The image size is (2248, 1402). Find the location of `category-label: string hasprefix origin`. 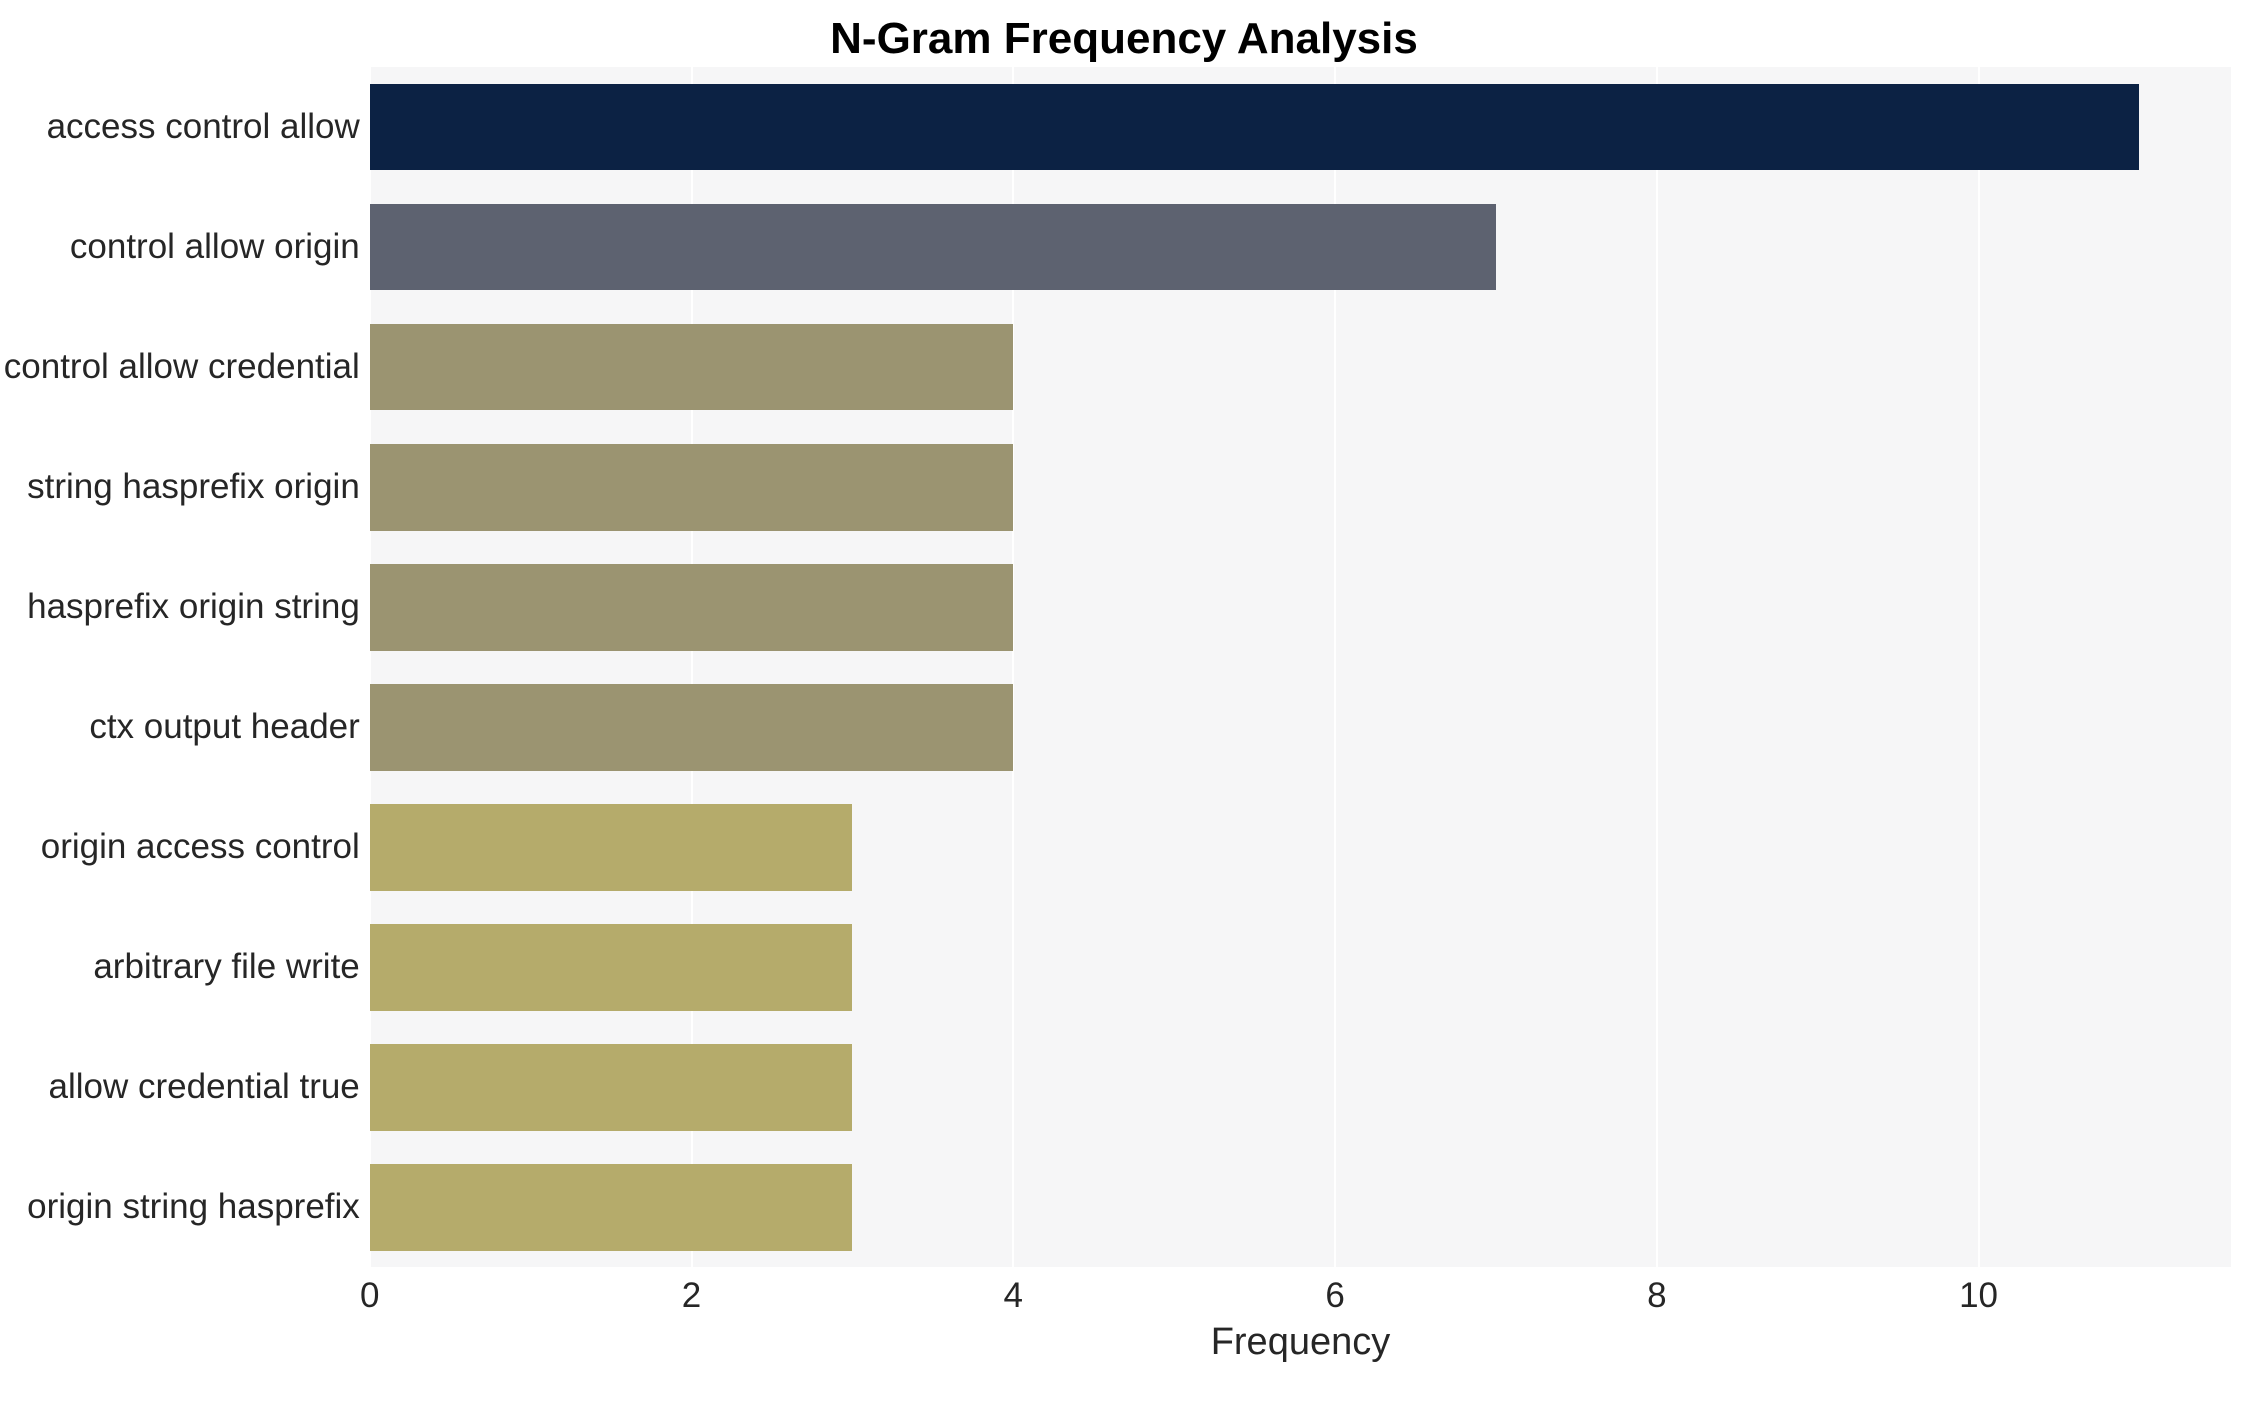

category-label: string hasprefix origin is located at coordinates (193, 487).